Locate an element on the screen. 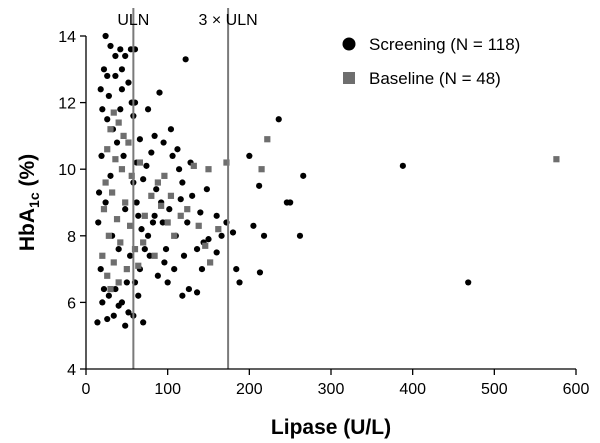 The width and height of the screenshot is (600, 443). x-tick-label: 600 is located at coordinates (576, 389).